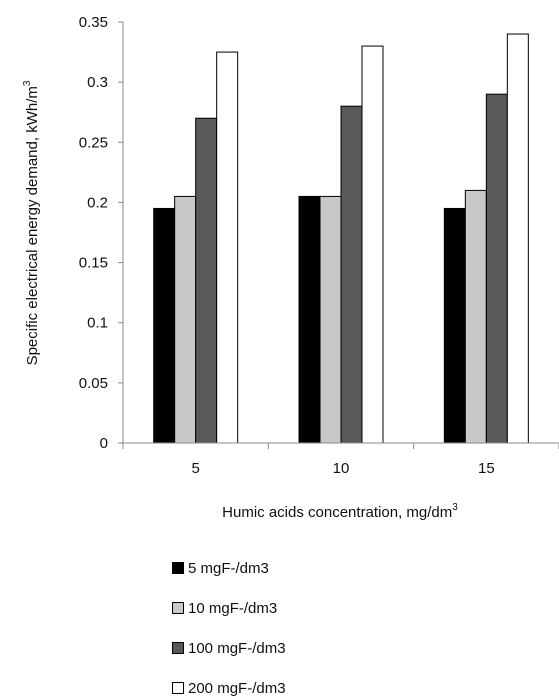  I want to click on y-tick-label: 0.3, so click(97, 82).